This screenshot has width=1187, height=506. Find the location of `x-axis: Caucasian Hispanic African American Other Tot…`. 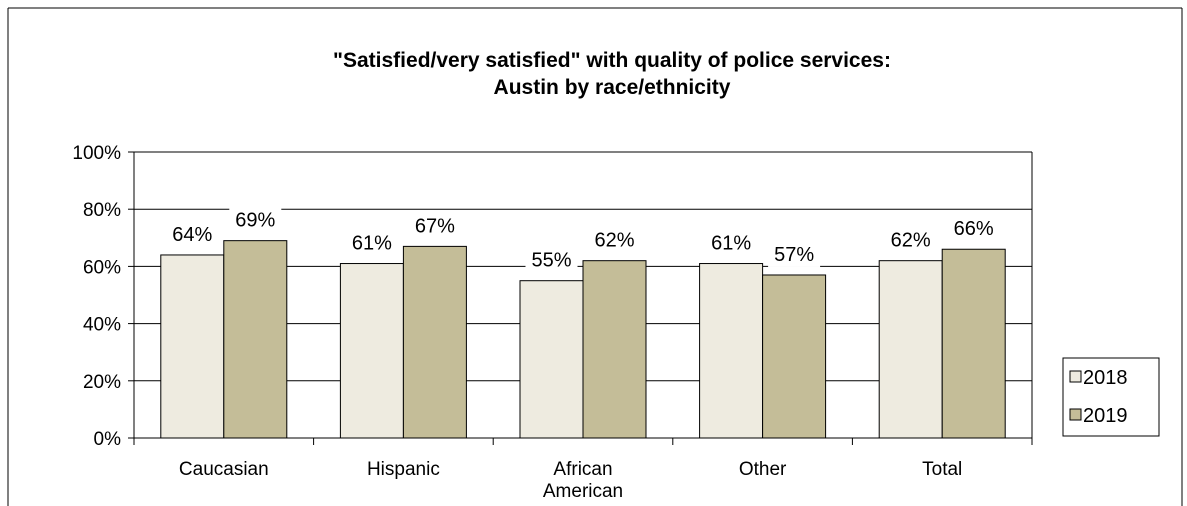

x-axis: Caucasian Hispanic African American Other Tot… is located at coordinates (583, 469).